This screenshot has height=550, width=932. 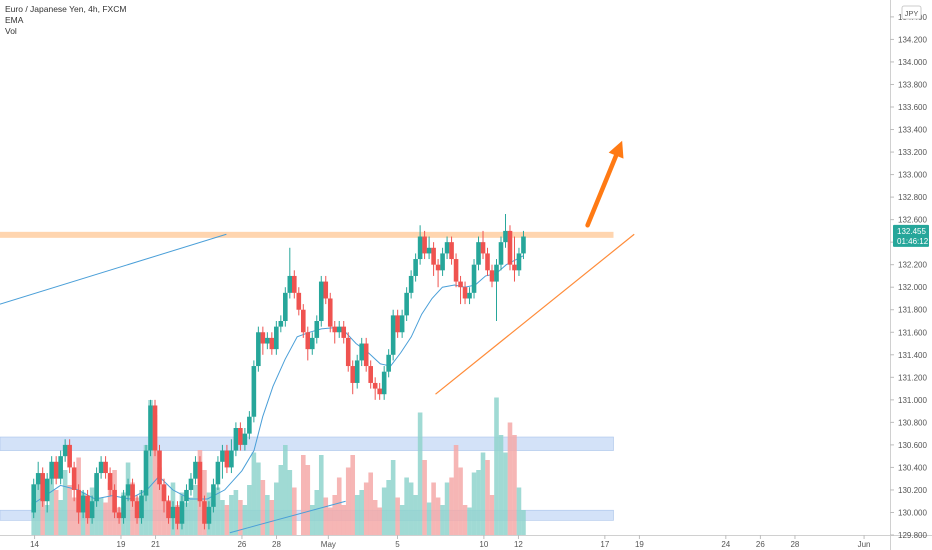 I want to click on chart-legend: Euro / Japanese Yen, 4h, FXCM EMA Vol, so click(x=65, y=20).